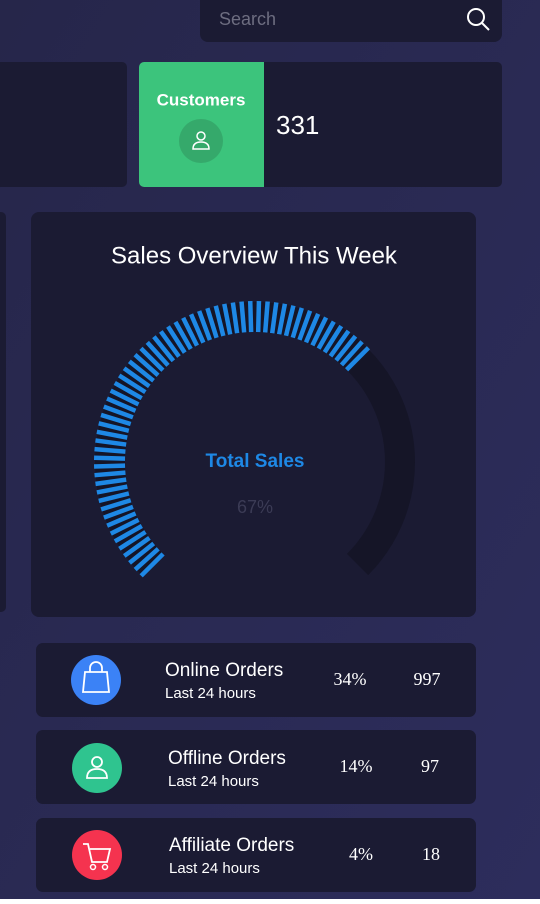 The width and height of the screenshot is (540, 904). Describe the element at coordinates (3, 412) in the screenshot. I see `side-card` at that location.